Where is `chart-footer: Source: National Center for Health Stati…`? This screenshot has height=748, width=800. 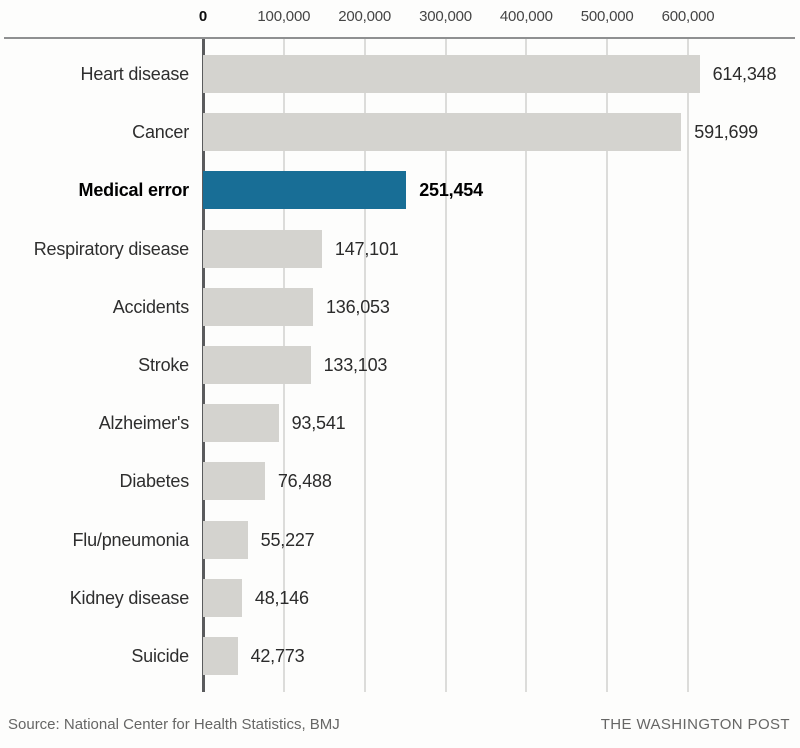 chart-footer: Source: National Center for Health Stati… is located at coordinates (399, 724).